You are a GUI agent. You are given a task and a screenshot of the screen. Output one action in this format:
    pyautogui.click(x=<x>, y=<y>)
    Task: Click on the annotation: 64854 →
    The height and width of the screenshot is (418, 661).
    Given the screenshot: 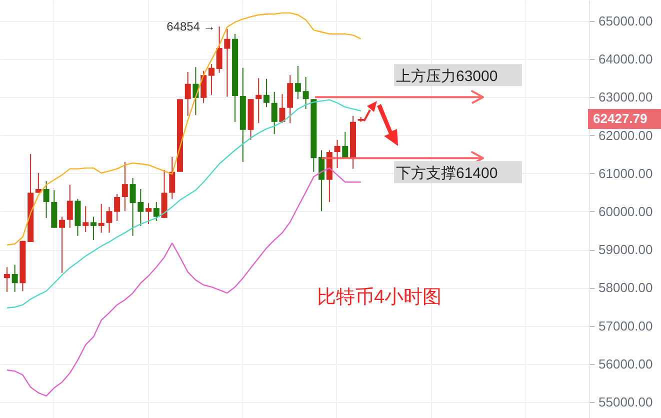 What is the action you would take?
    pyautogui.click(x=191, y=27)
    